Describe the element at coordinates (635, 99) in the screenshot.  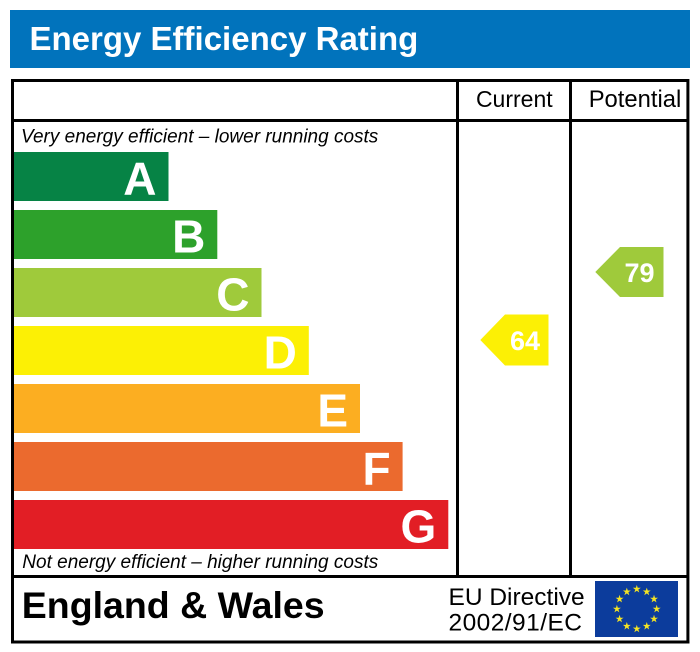
I see `svg-text: Potential` at that location.